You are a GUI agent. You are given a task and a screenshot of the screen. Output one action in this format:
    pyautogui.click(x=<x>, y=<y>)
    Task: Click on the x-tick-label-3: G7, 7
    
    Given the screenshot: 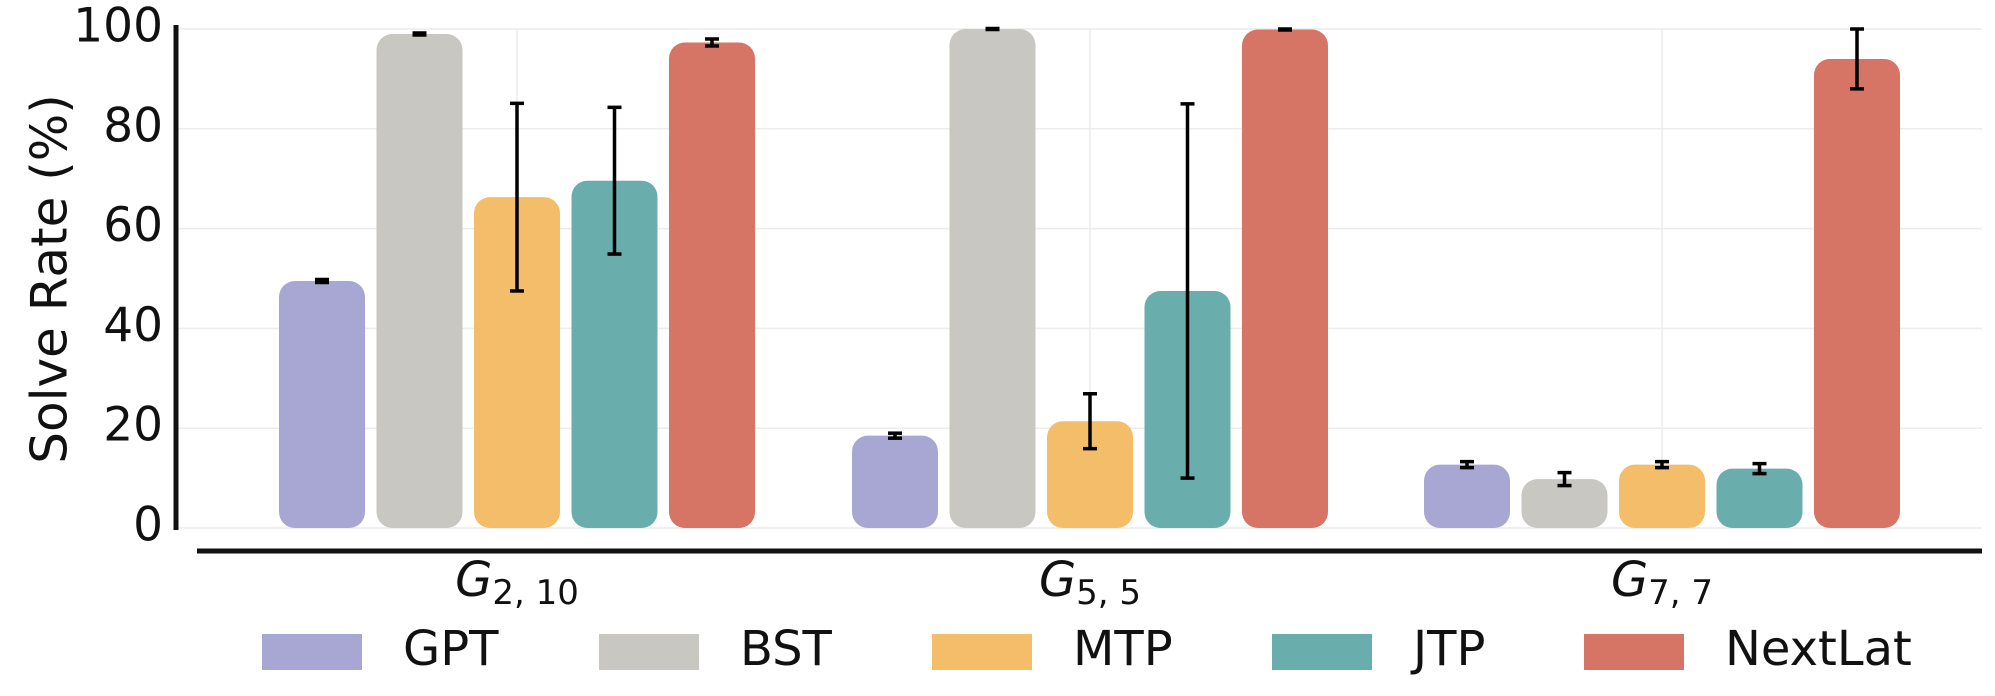 What is the action you would take?
    pyautogui.click(x=1662, y=582)
    